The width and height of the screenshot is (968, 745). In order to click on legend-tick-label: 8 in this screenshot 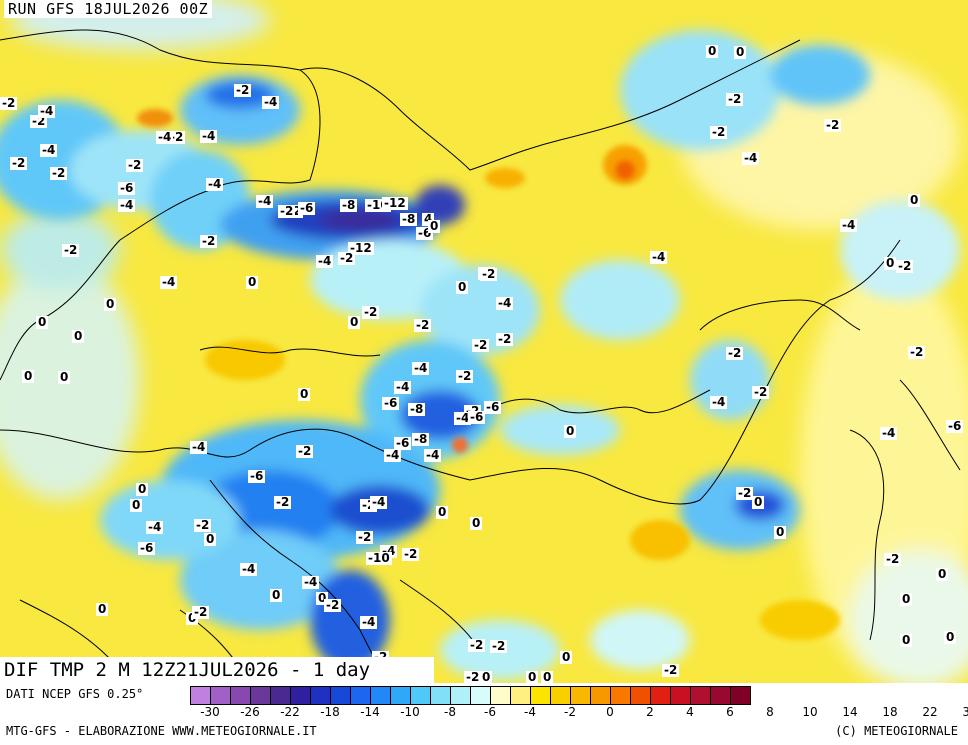, I will do `click(770, 712)`.